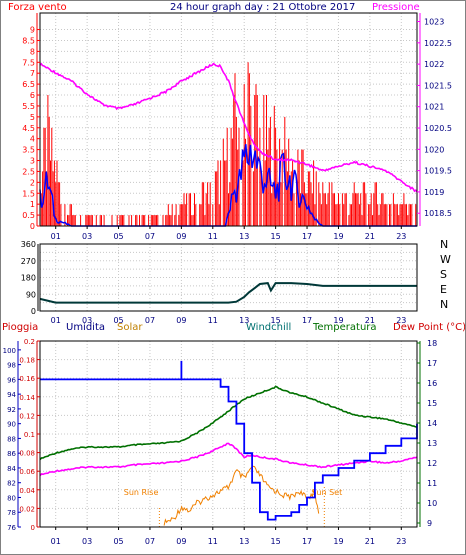  I want to click on pressure-tick-label: 1020.5, so click(438, 128).